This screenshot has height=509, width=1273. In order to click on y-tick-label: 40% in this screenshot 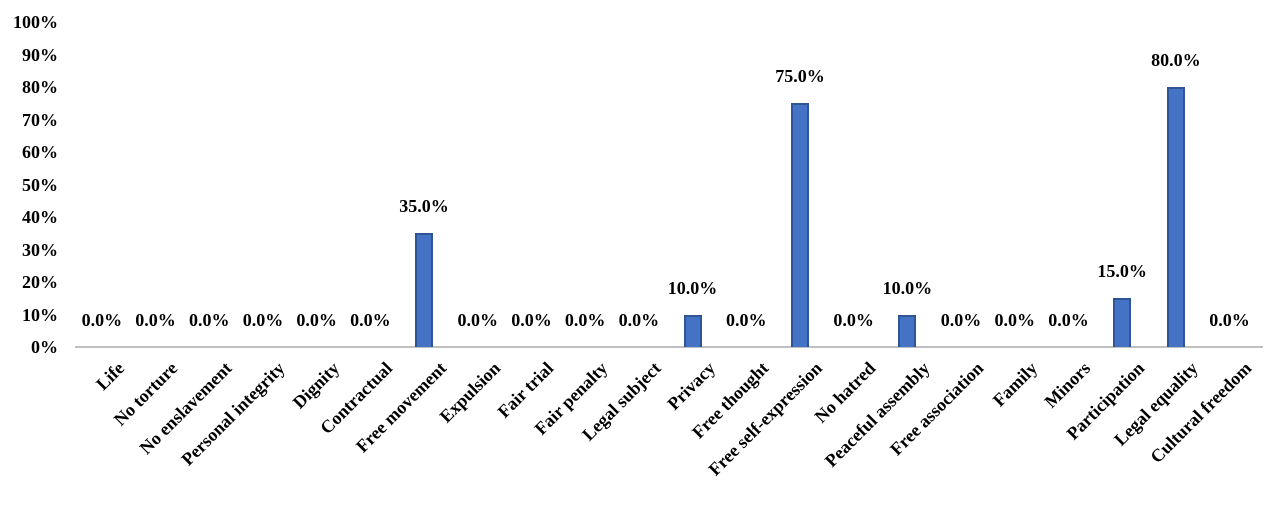, I will do `click(40, 217)`.